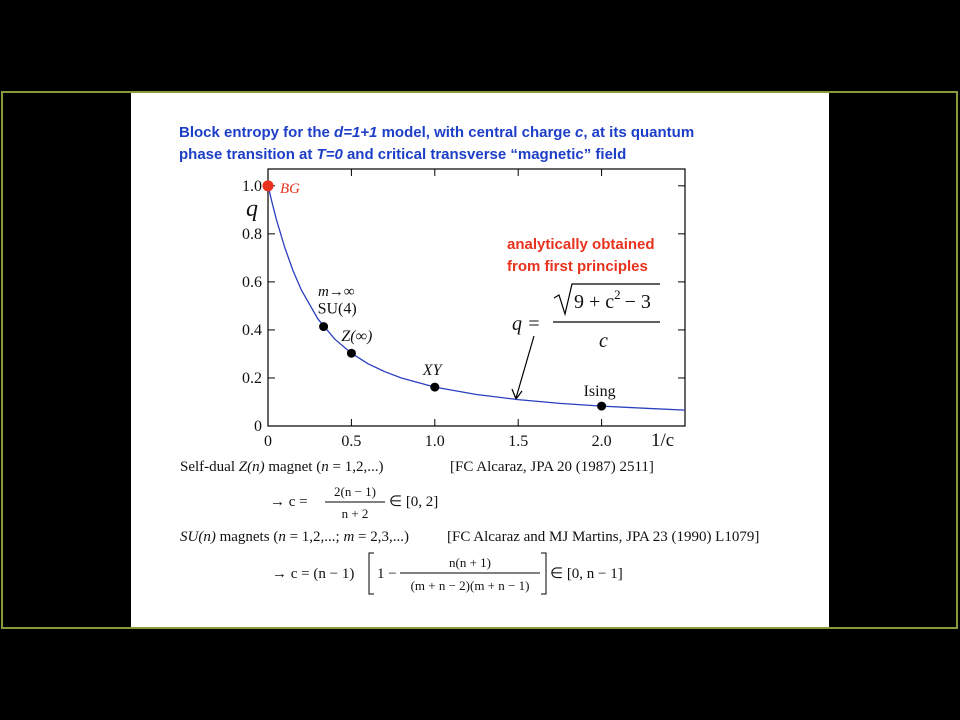  Describe the element at coordinates (281, 467) in the screenshot. I see `note: Self-dual Z(n) magnet (n = 1,2,...)` at that location.